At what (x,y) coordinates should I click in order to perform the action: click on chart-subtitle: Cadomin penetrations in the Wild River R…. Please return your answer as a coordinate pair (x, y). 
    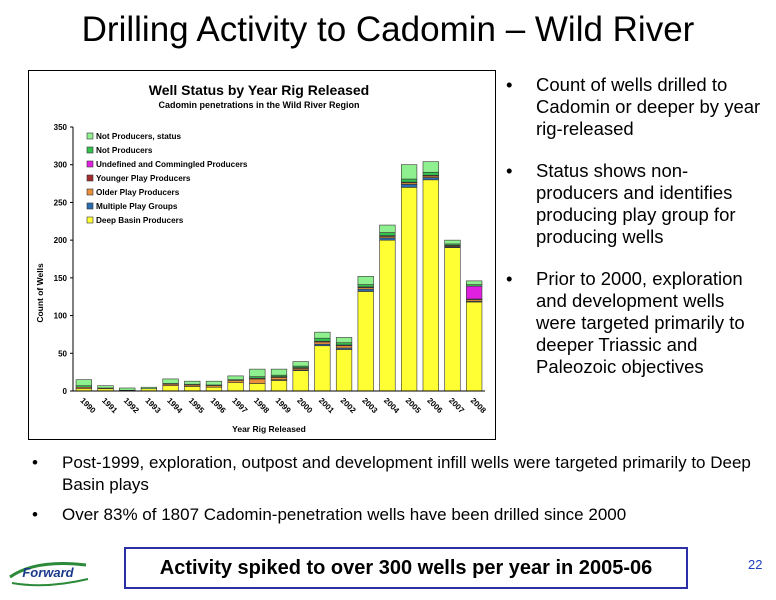
    Looking at the image, I should click on (259, 105).